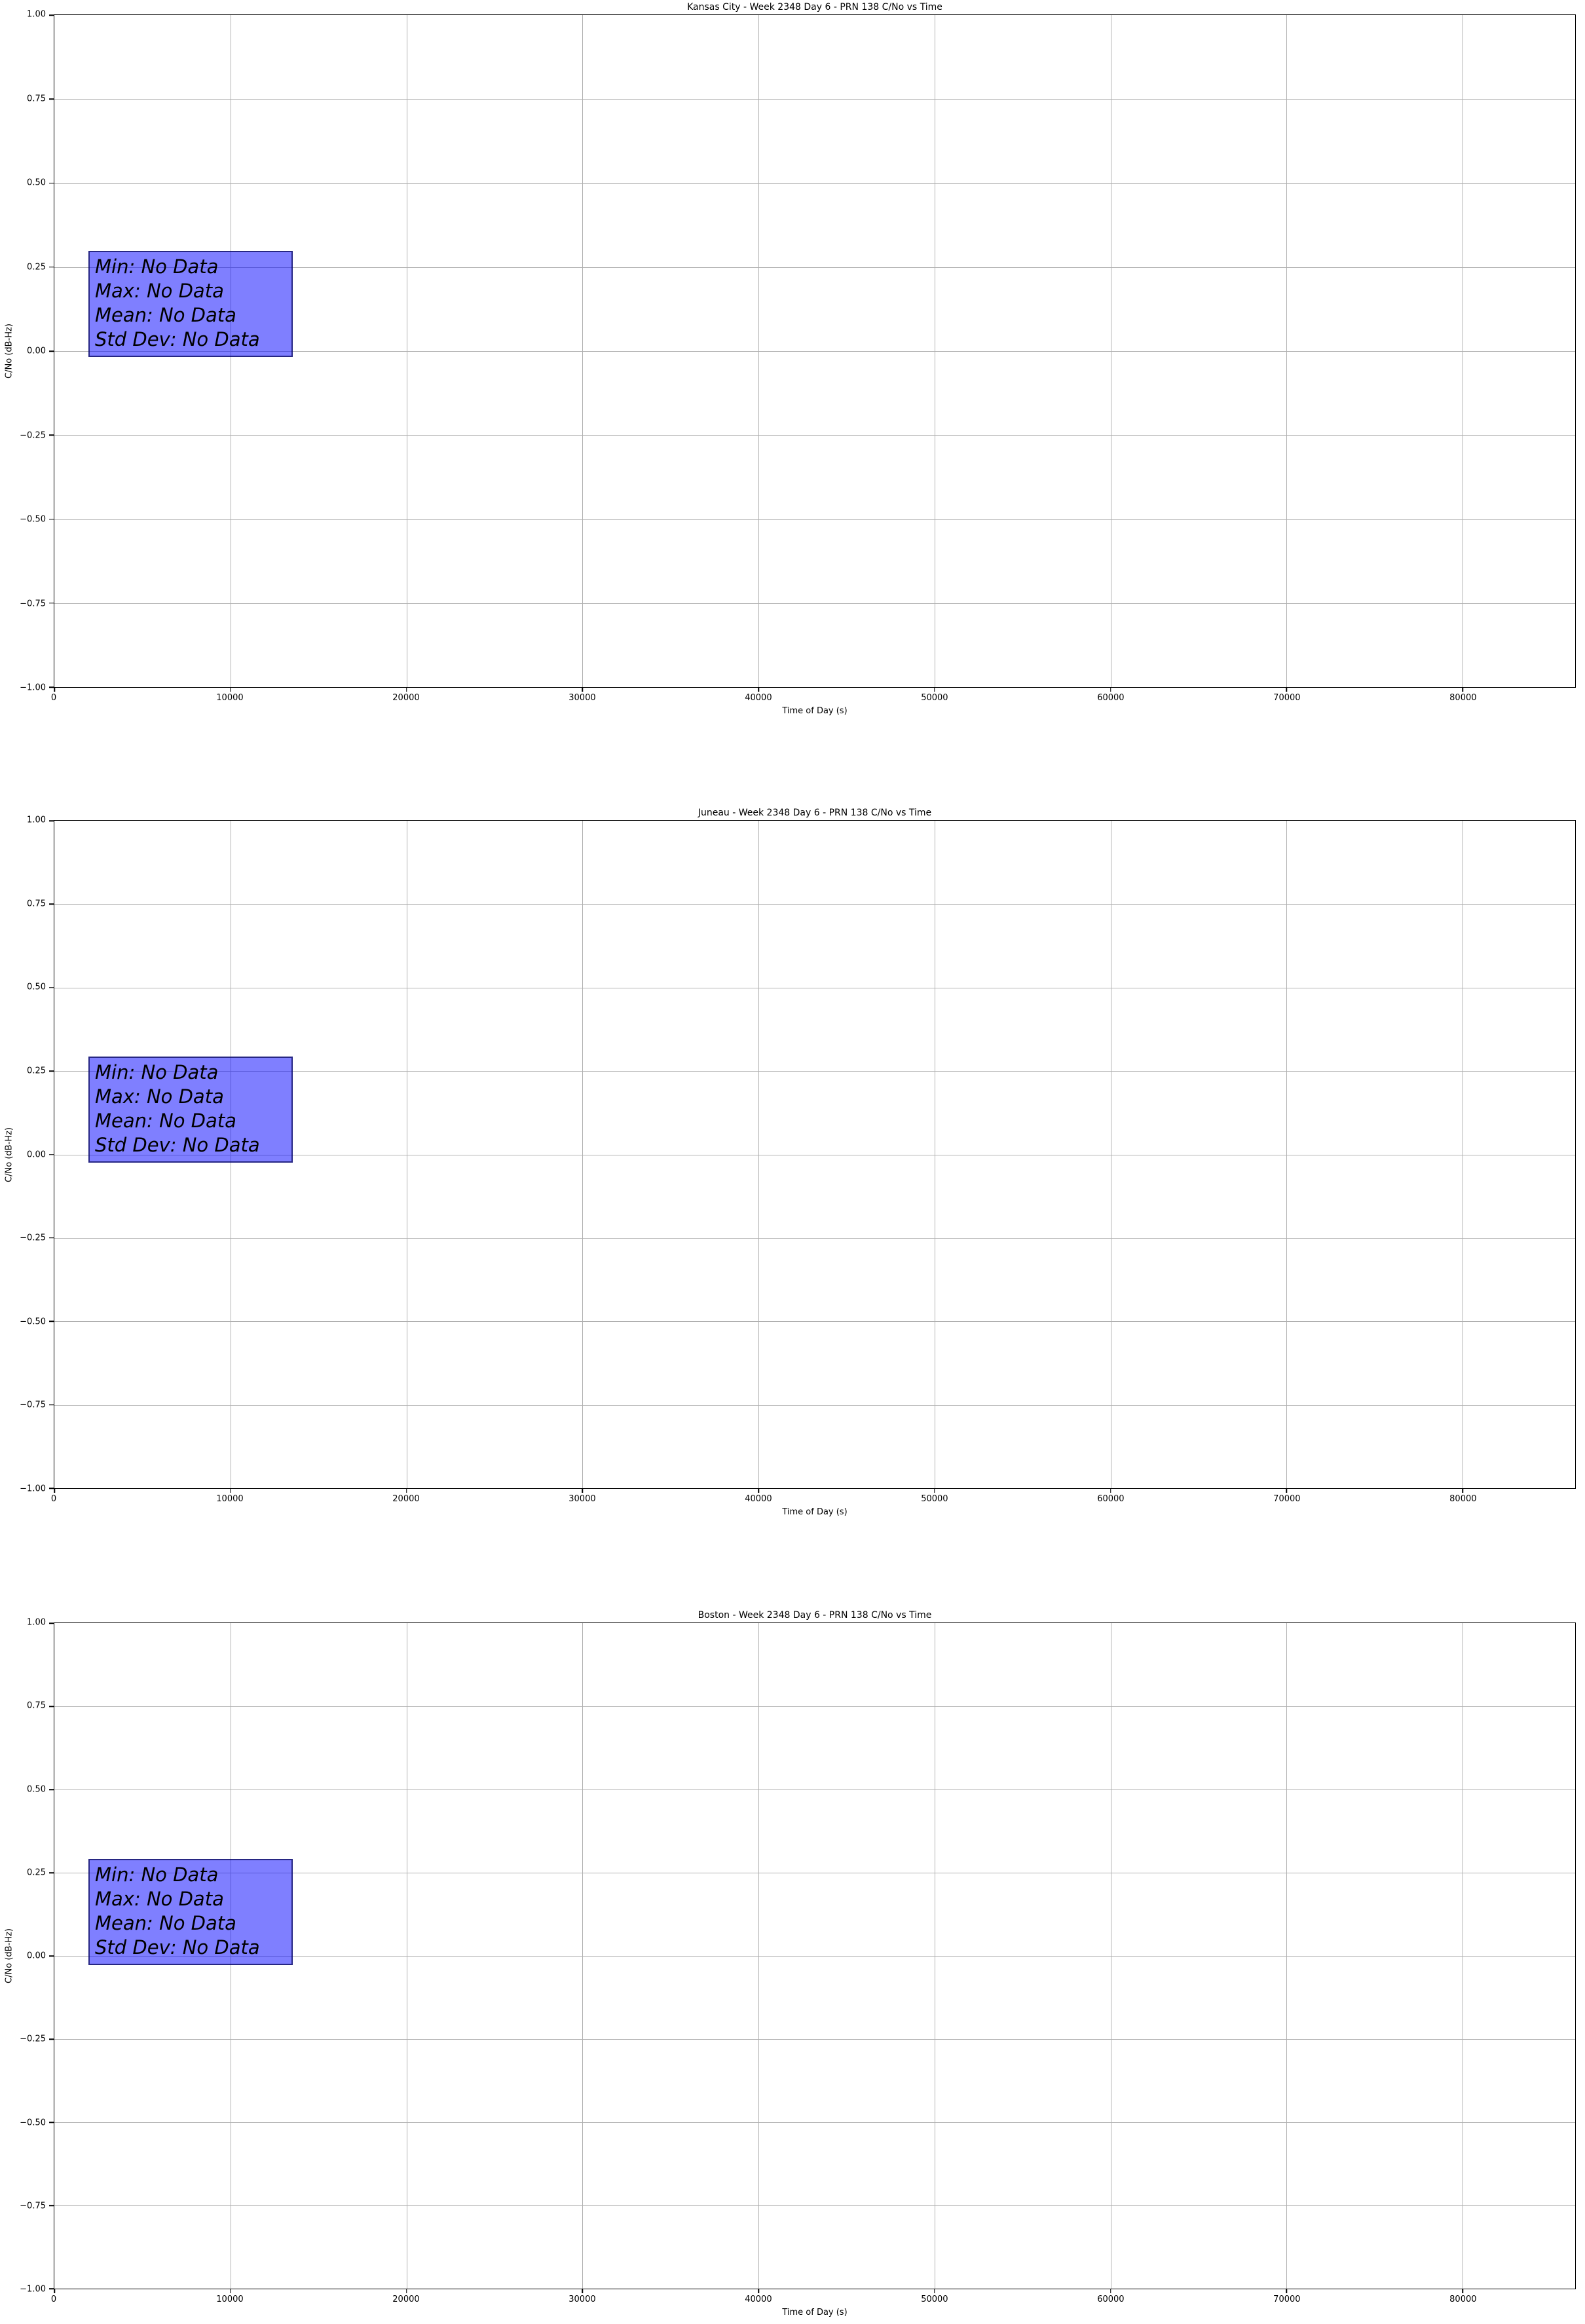  I want to click on y-tick-label: 1.00, so click(36, 820).